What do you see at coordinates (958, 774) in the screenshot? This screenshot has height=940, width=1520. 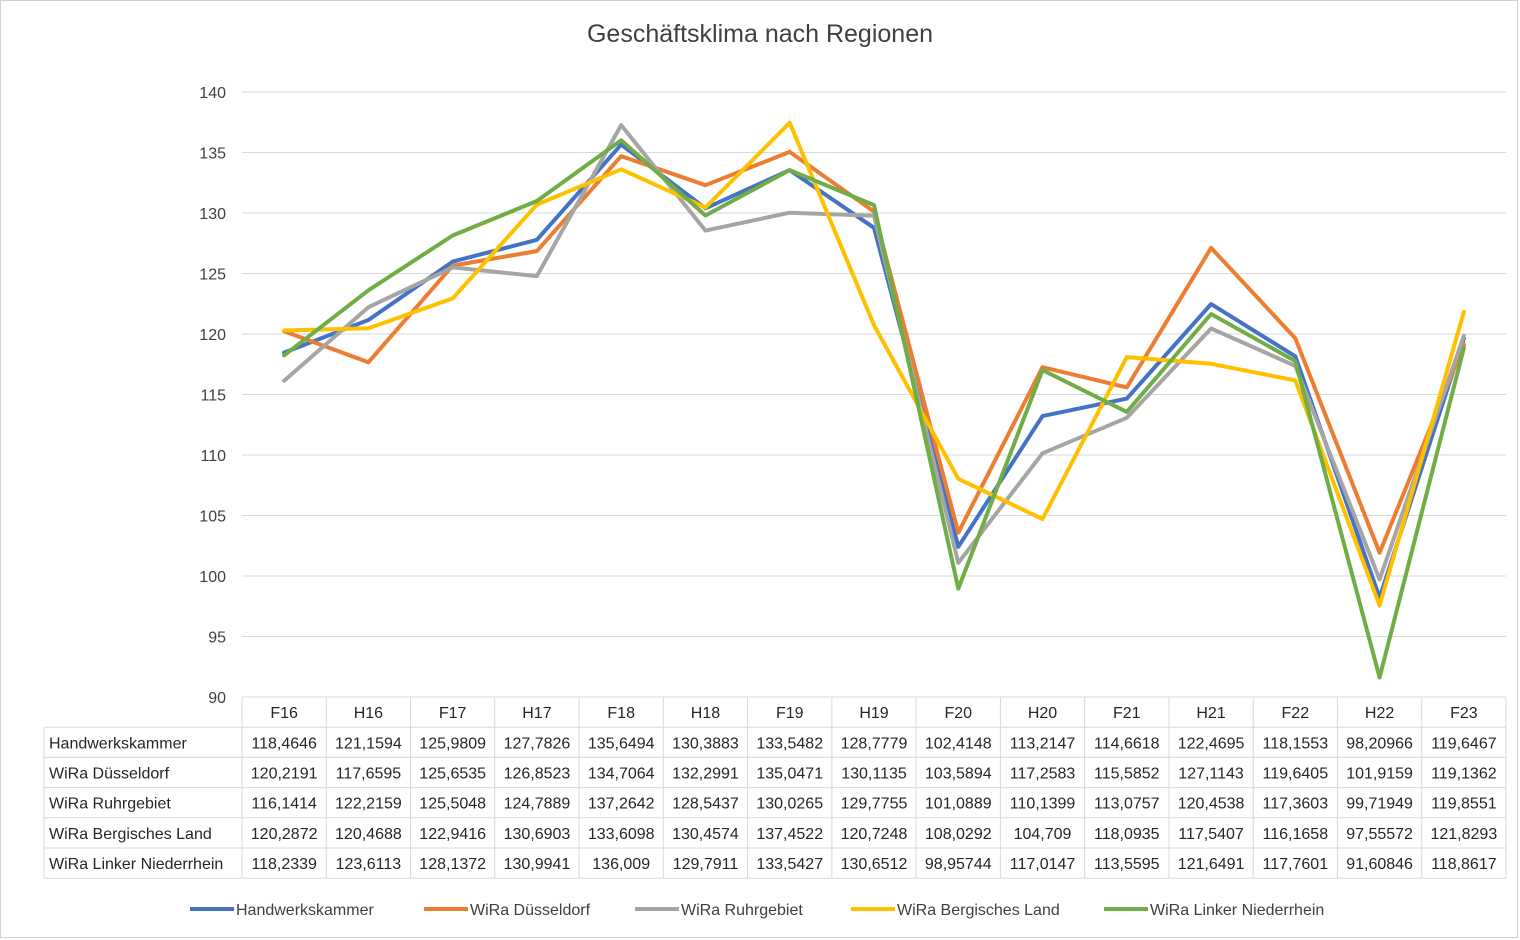 I see `table-cell: 103,5894` at bounding box center [958, 774].